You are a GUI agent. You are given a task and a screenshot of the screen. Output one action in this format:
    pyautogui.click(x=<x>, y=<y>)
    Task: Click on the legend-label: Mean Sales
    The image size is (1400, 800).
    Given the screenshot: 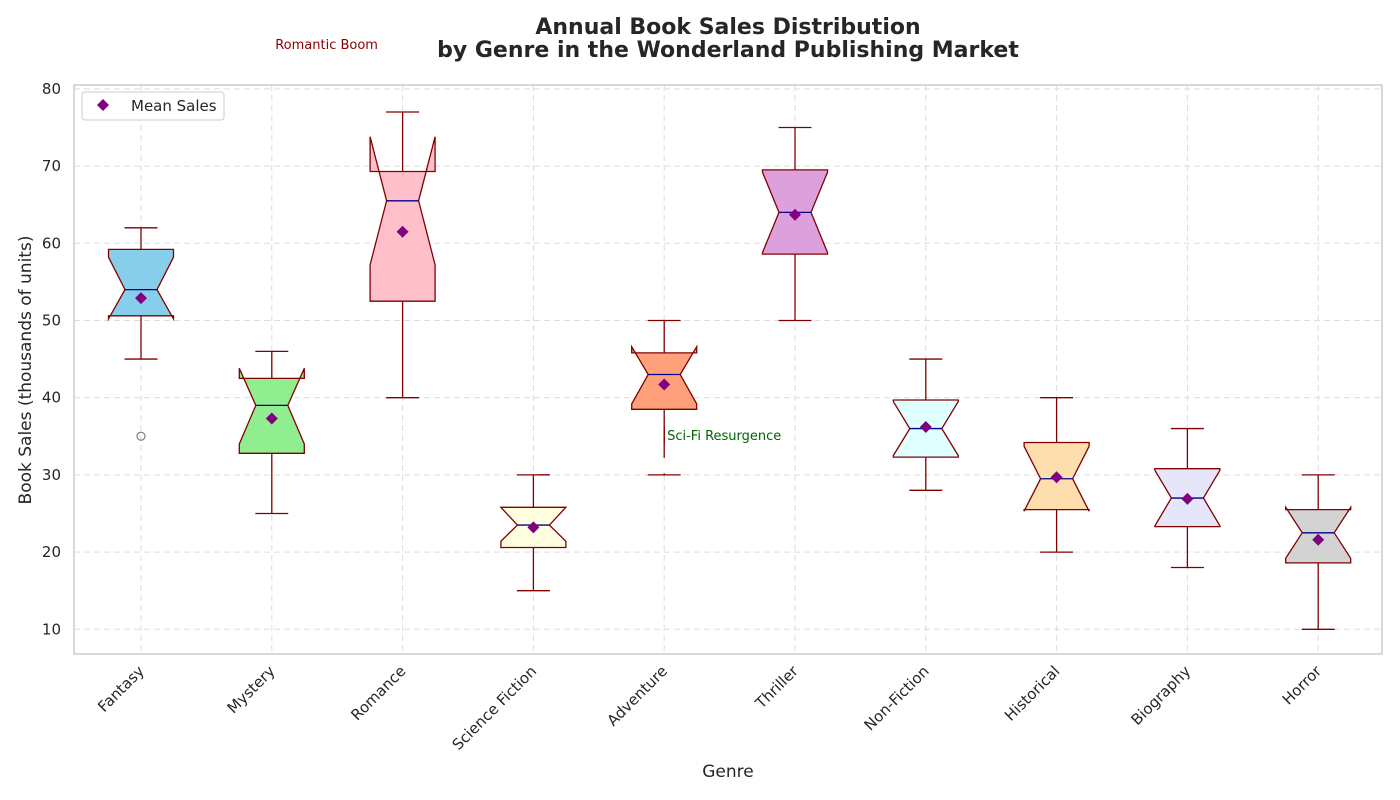 What is the action you would take?
    pyautogui.click(x=174, y=106)
    